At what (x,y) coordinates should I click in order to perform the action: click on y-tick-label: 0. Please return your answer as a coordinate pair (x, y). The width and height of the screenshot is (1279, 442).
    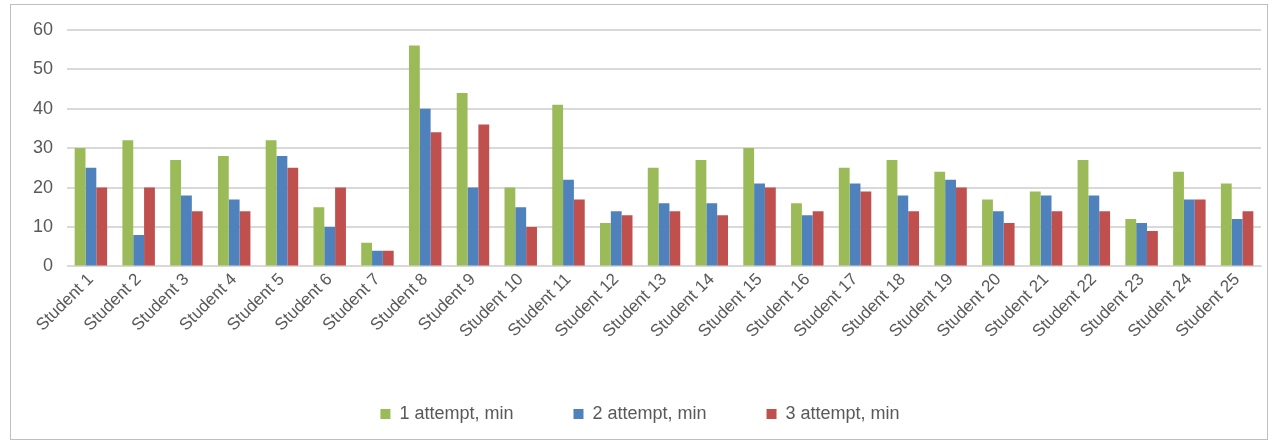
    Looking at the image, I should click on (48, 265).